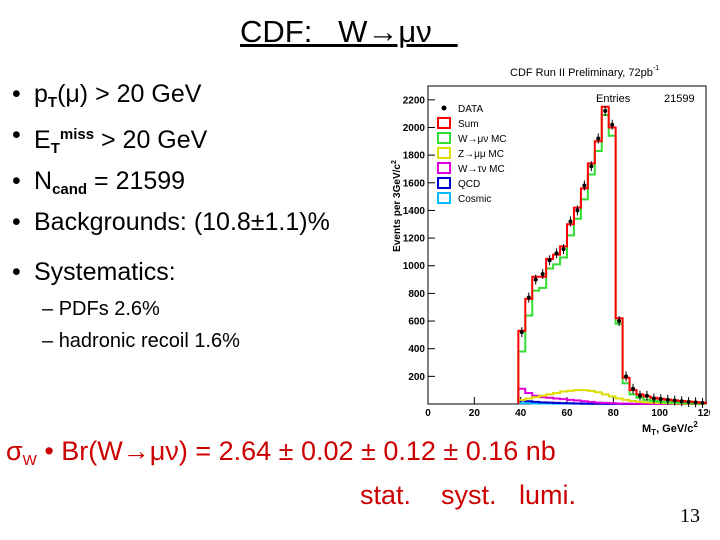 The height and width of the screenshot is (540, 720). What do you see at coordinates (468, 124) in the screenshot?
I see `legend-label: Sum` at bounding box center [468, 124].